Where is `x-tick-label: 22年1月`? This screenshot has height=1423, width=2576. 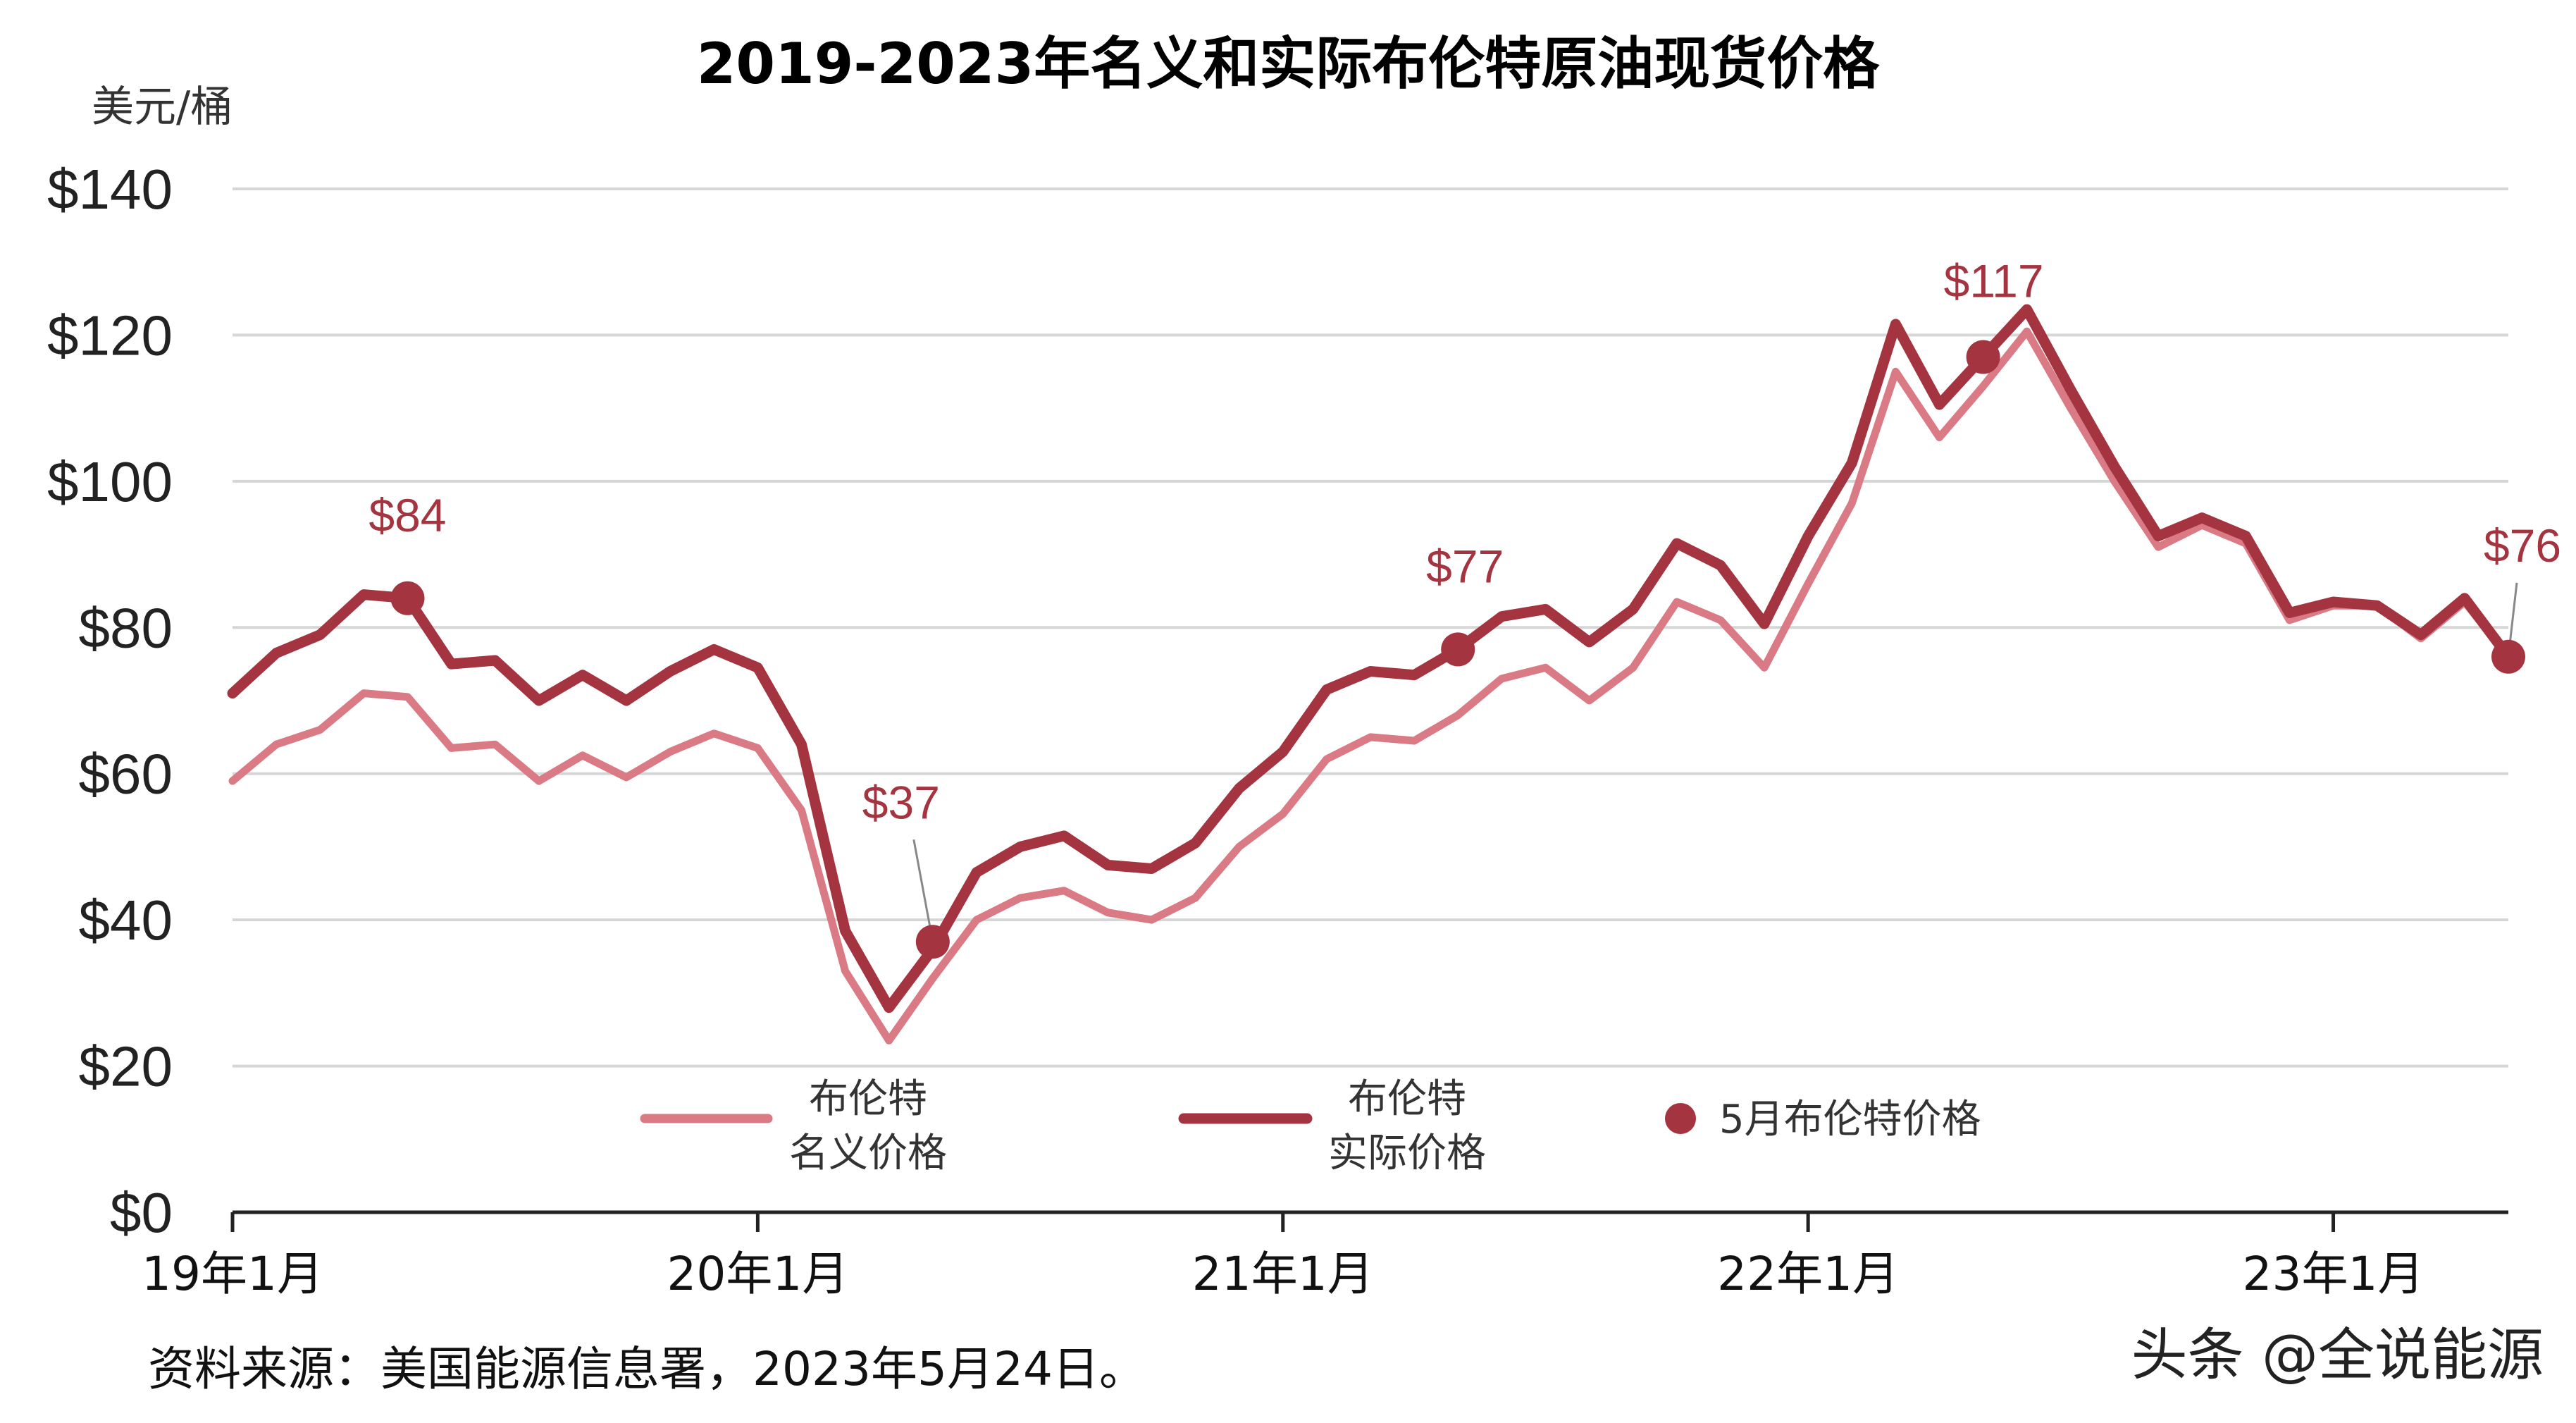 x-tick-label: 22年1月 is located at coordinates (1808, 1274).